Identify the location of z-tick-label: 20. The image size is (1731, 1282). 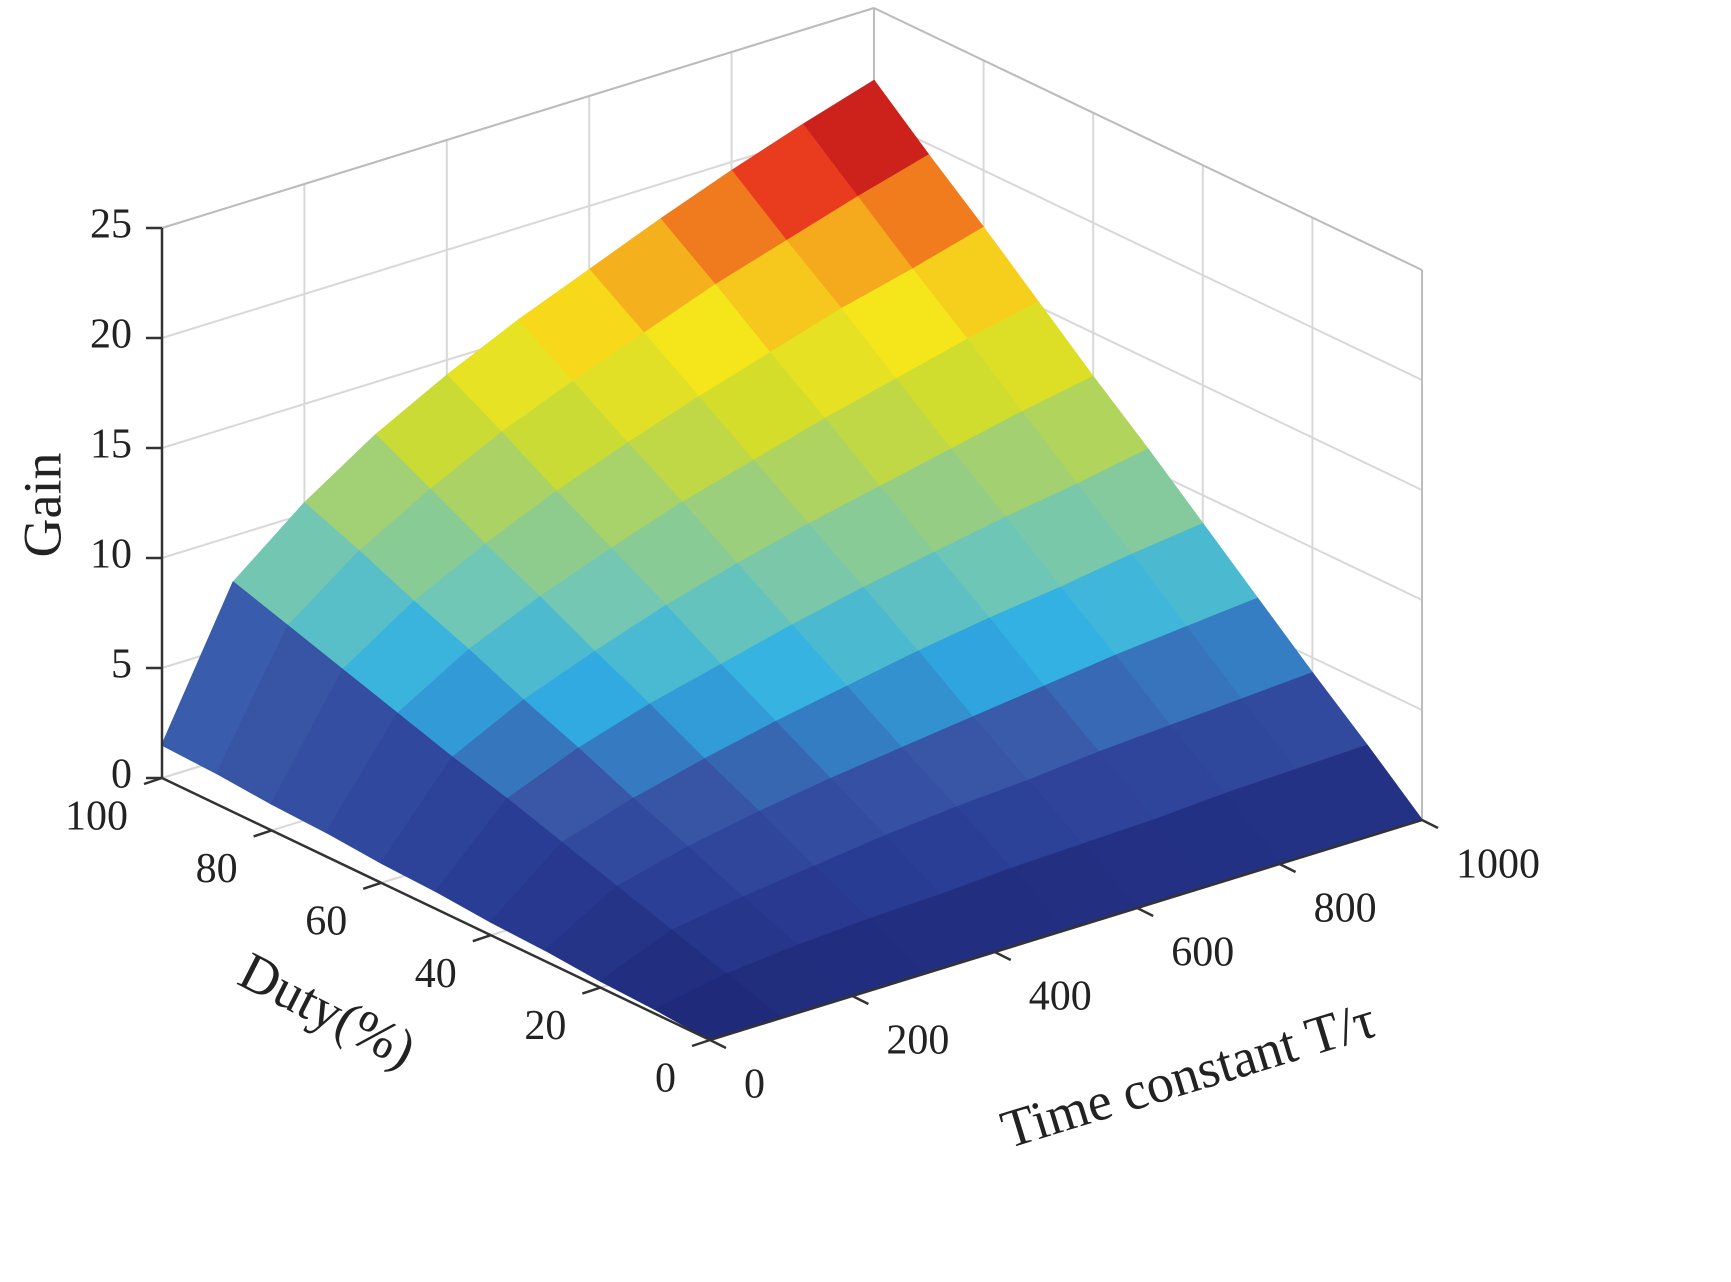
(111, 335).